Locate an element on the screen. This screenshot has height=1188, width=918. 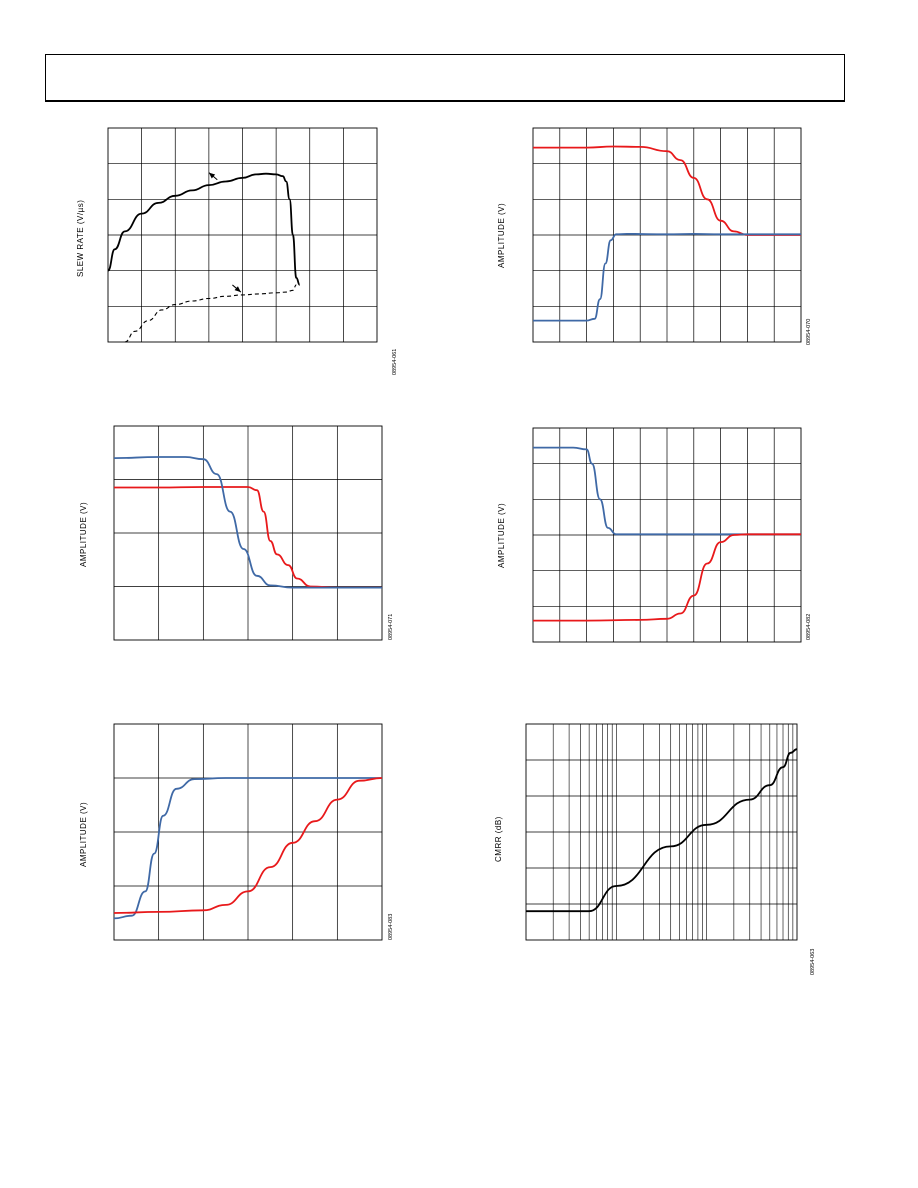
c3-plot-frame is located at coordinates (248, 533).